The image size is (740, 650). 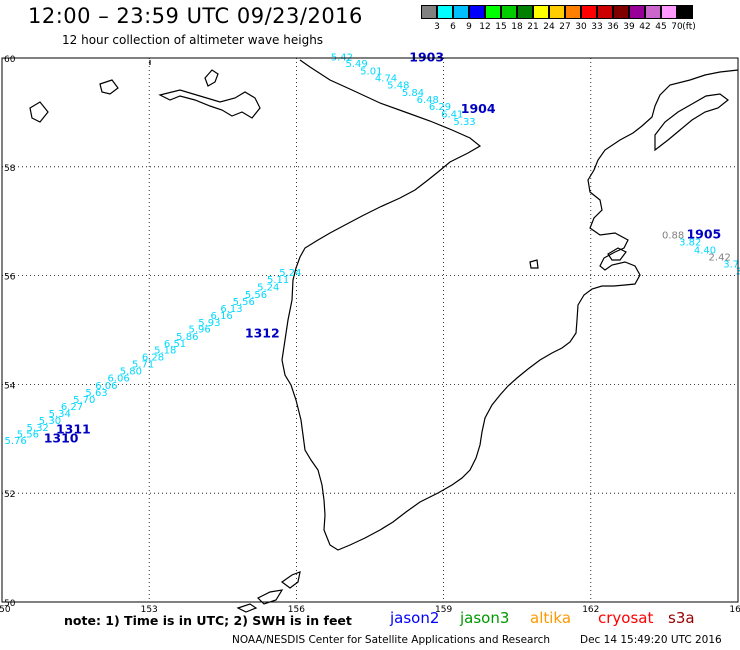 I want to click on wave-height-value: 5.34, so click(x=60, y=414).